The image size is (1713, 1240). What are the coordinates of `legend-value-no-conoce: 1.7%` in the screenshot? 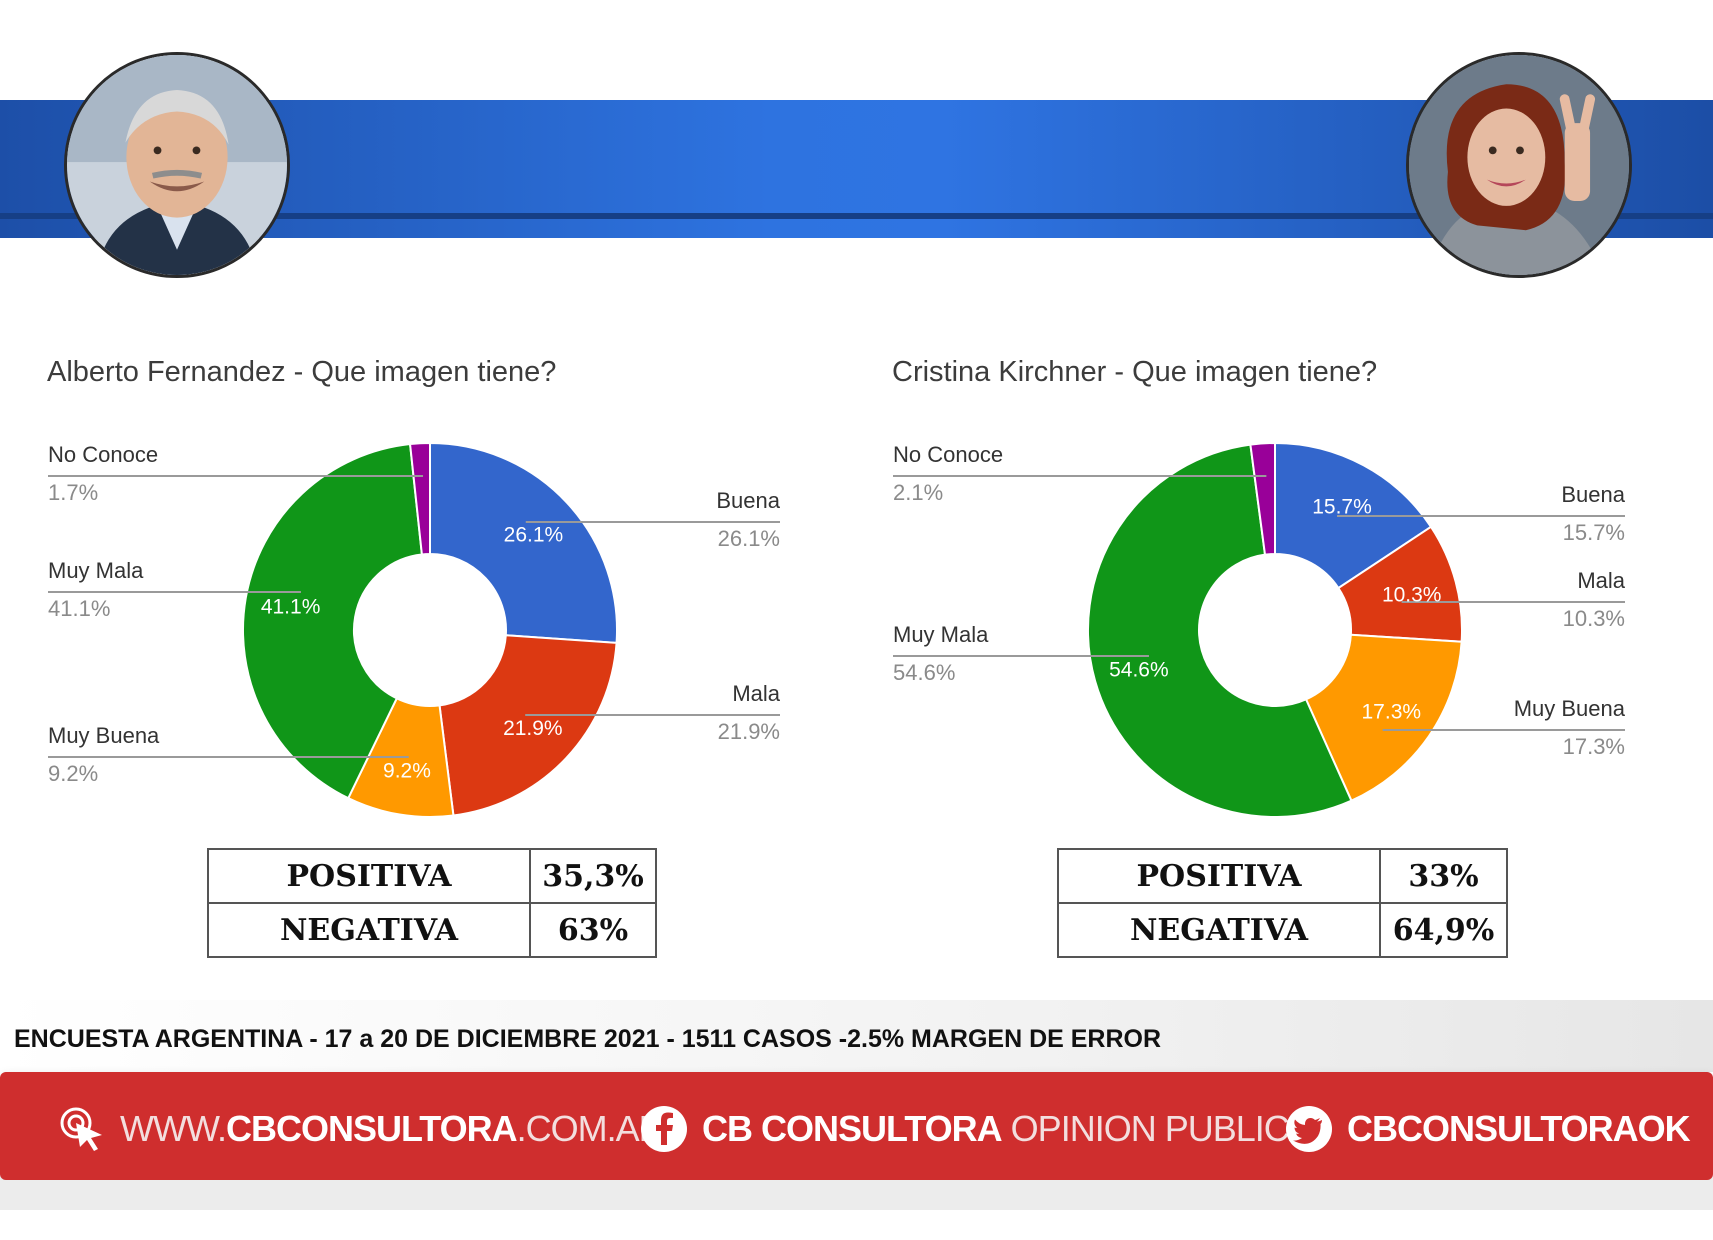 It's located at (73, 492).